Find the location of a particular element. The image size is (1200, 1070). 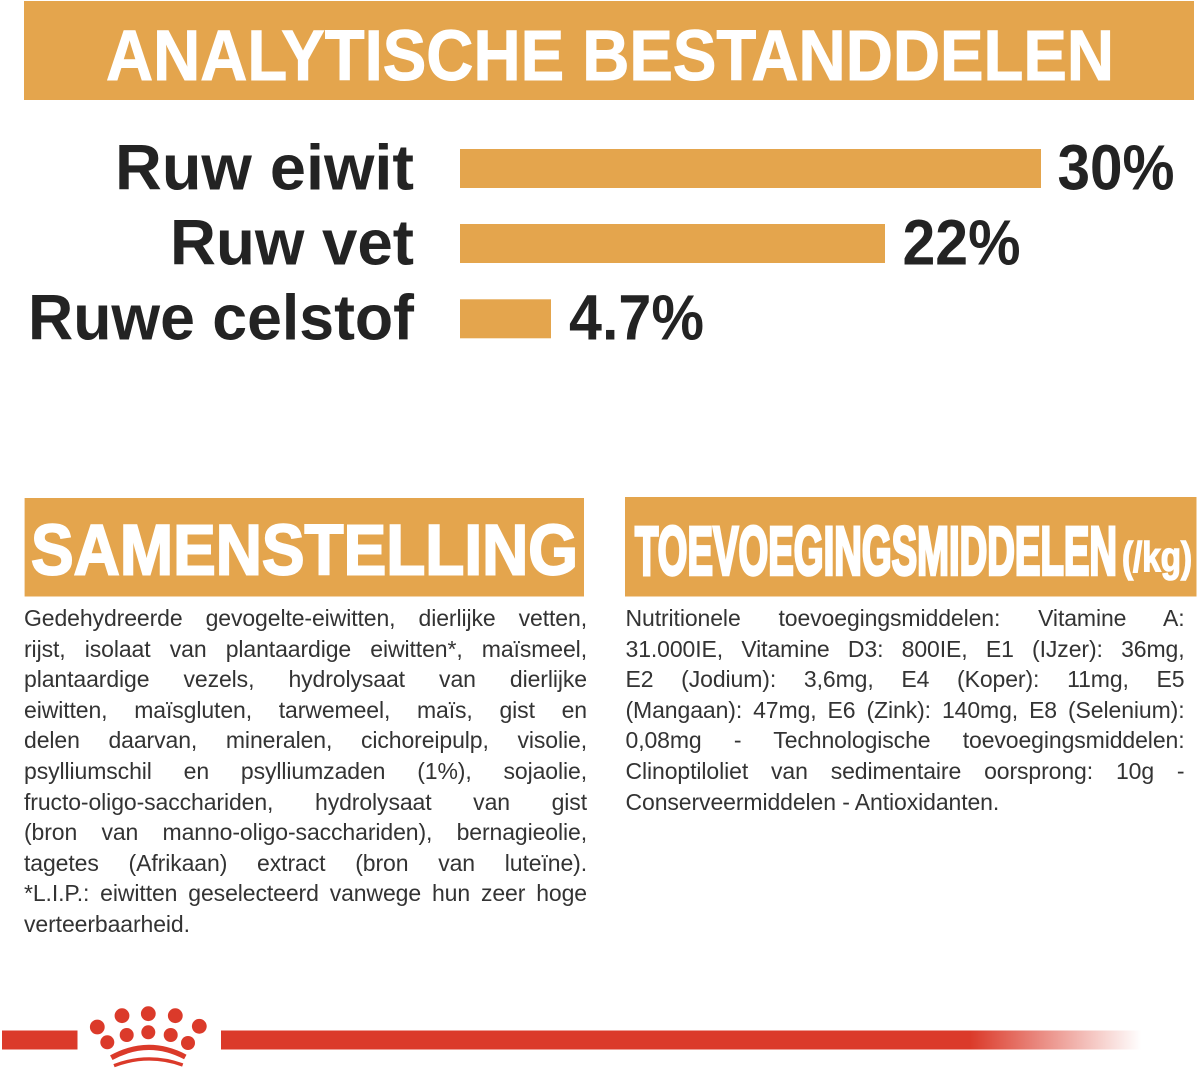

svg-text: 4.7% is located at coordinates (636, 318).